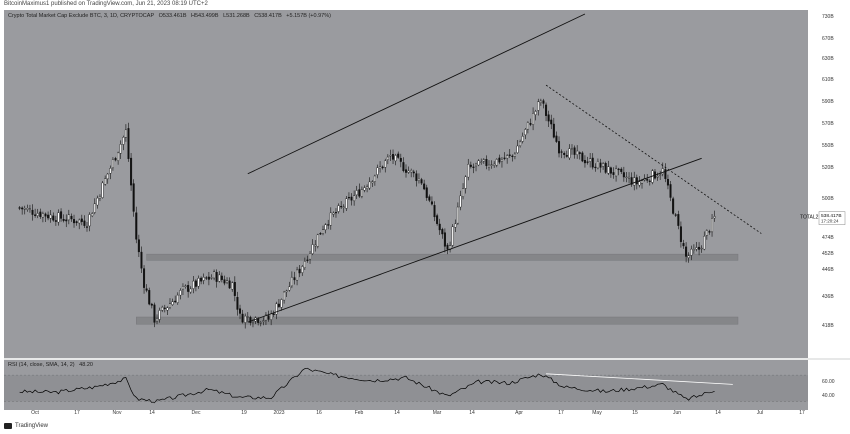  I want to click on ohlc-change: +5.157B (+0.97%), so click(308, 16).